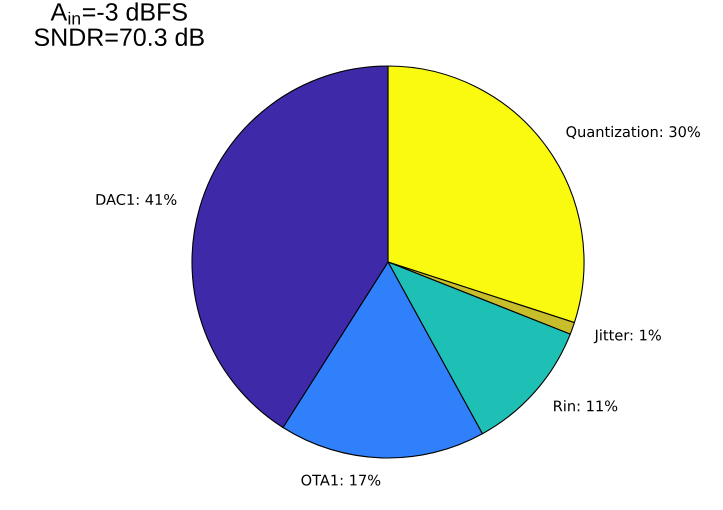 The height and width of the screenshot is (510, 723). What do you see at coordinates (136, 199) in the screenshot?
I see `slice-label: DAC1: 41%` at bounding box center [136, 199].